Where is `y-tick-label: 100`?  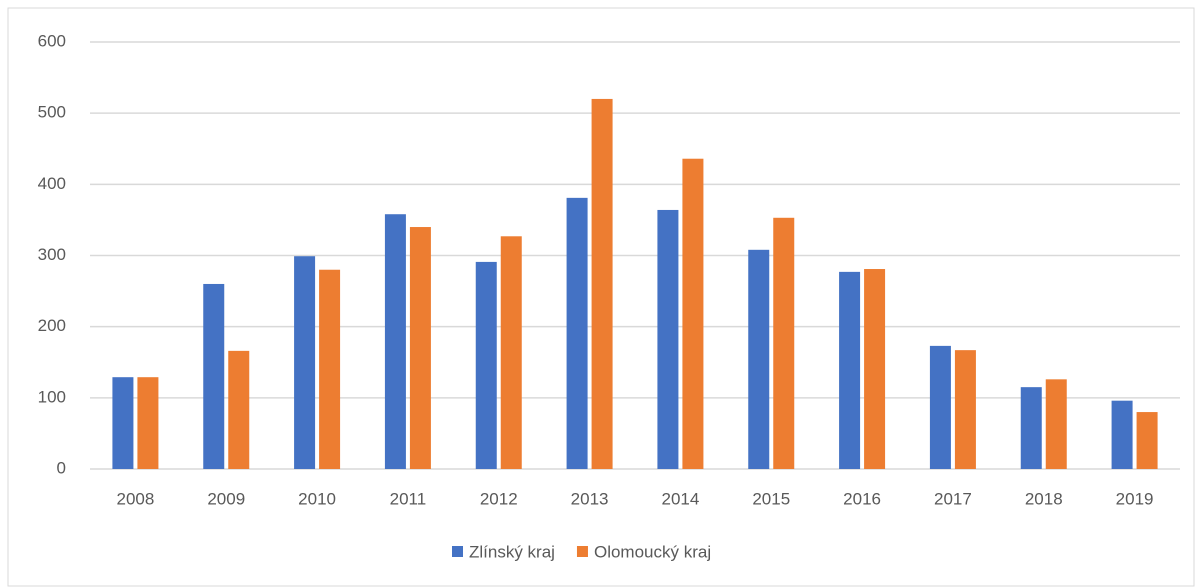 y-tick-label: 100 is located at coordinates (52, 396).